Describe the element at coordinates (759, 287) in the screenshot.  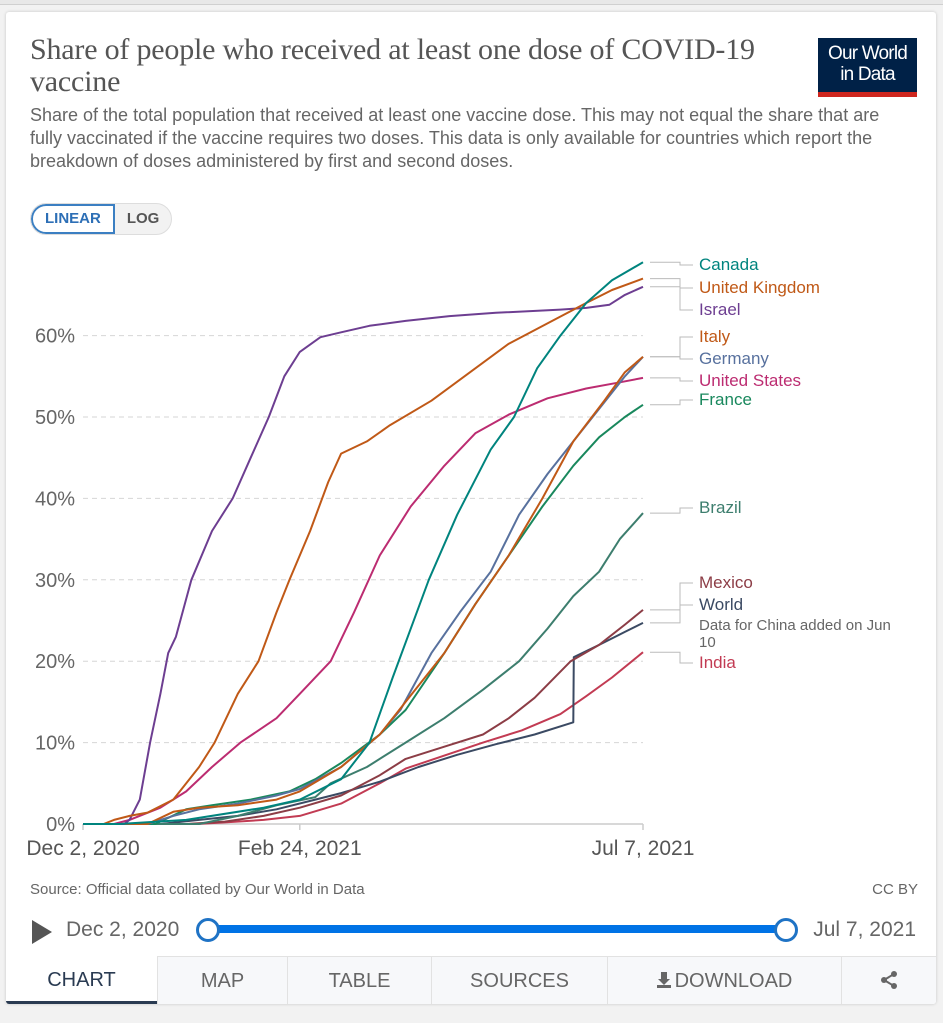
I see `series-label-united-kingdom: United Kingdom` at that location.